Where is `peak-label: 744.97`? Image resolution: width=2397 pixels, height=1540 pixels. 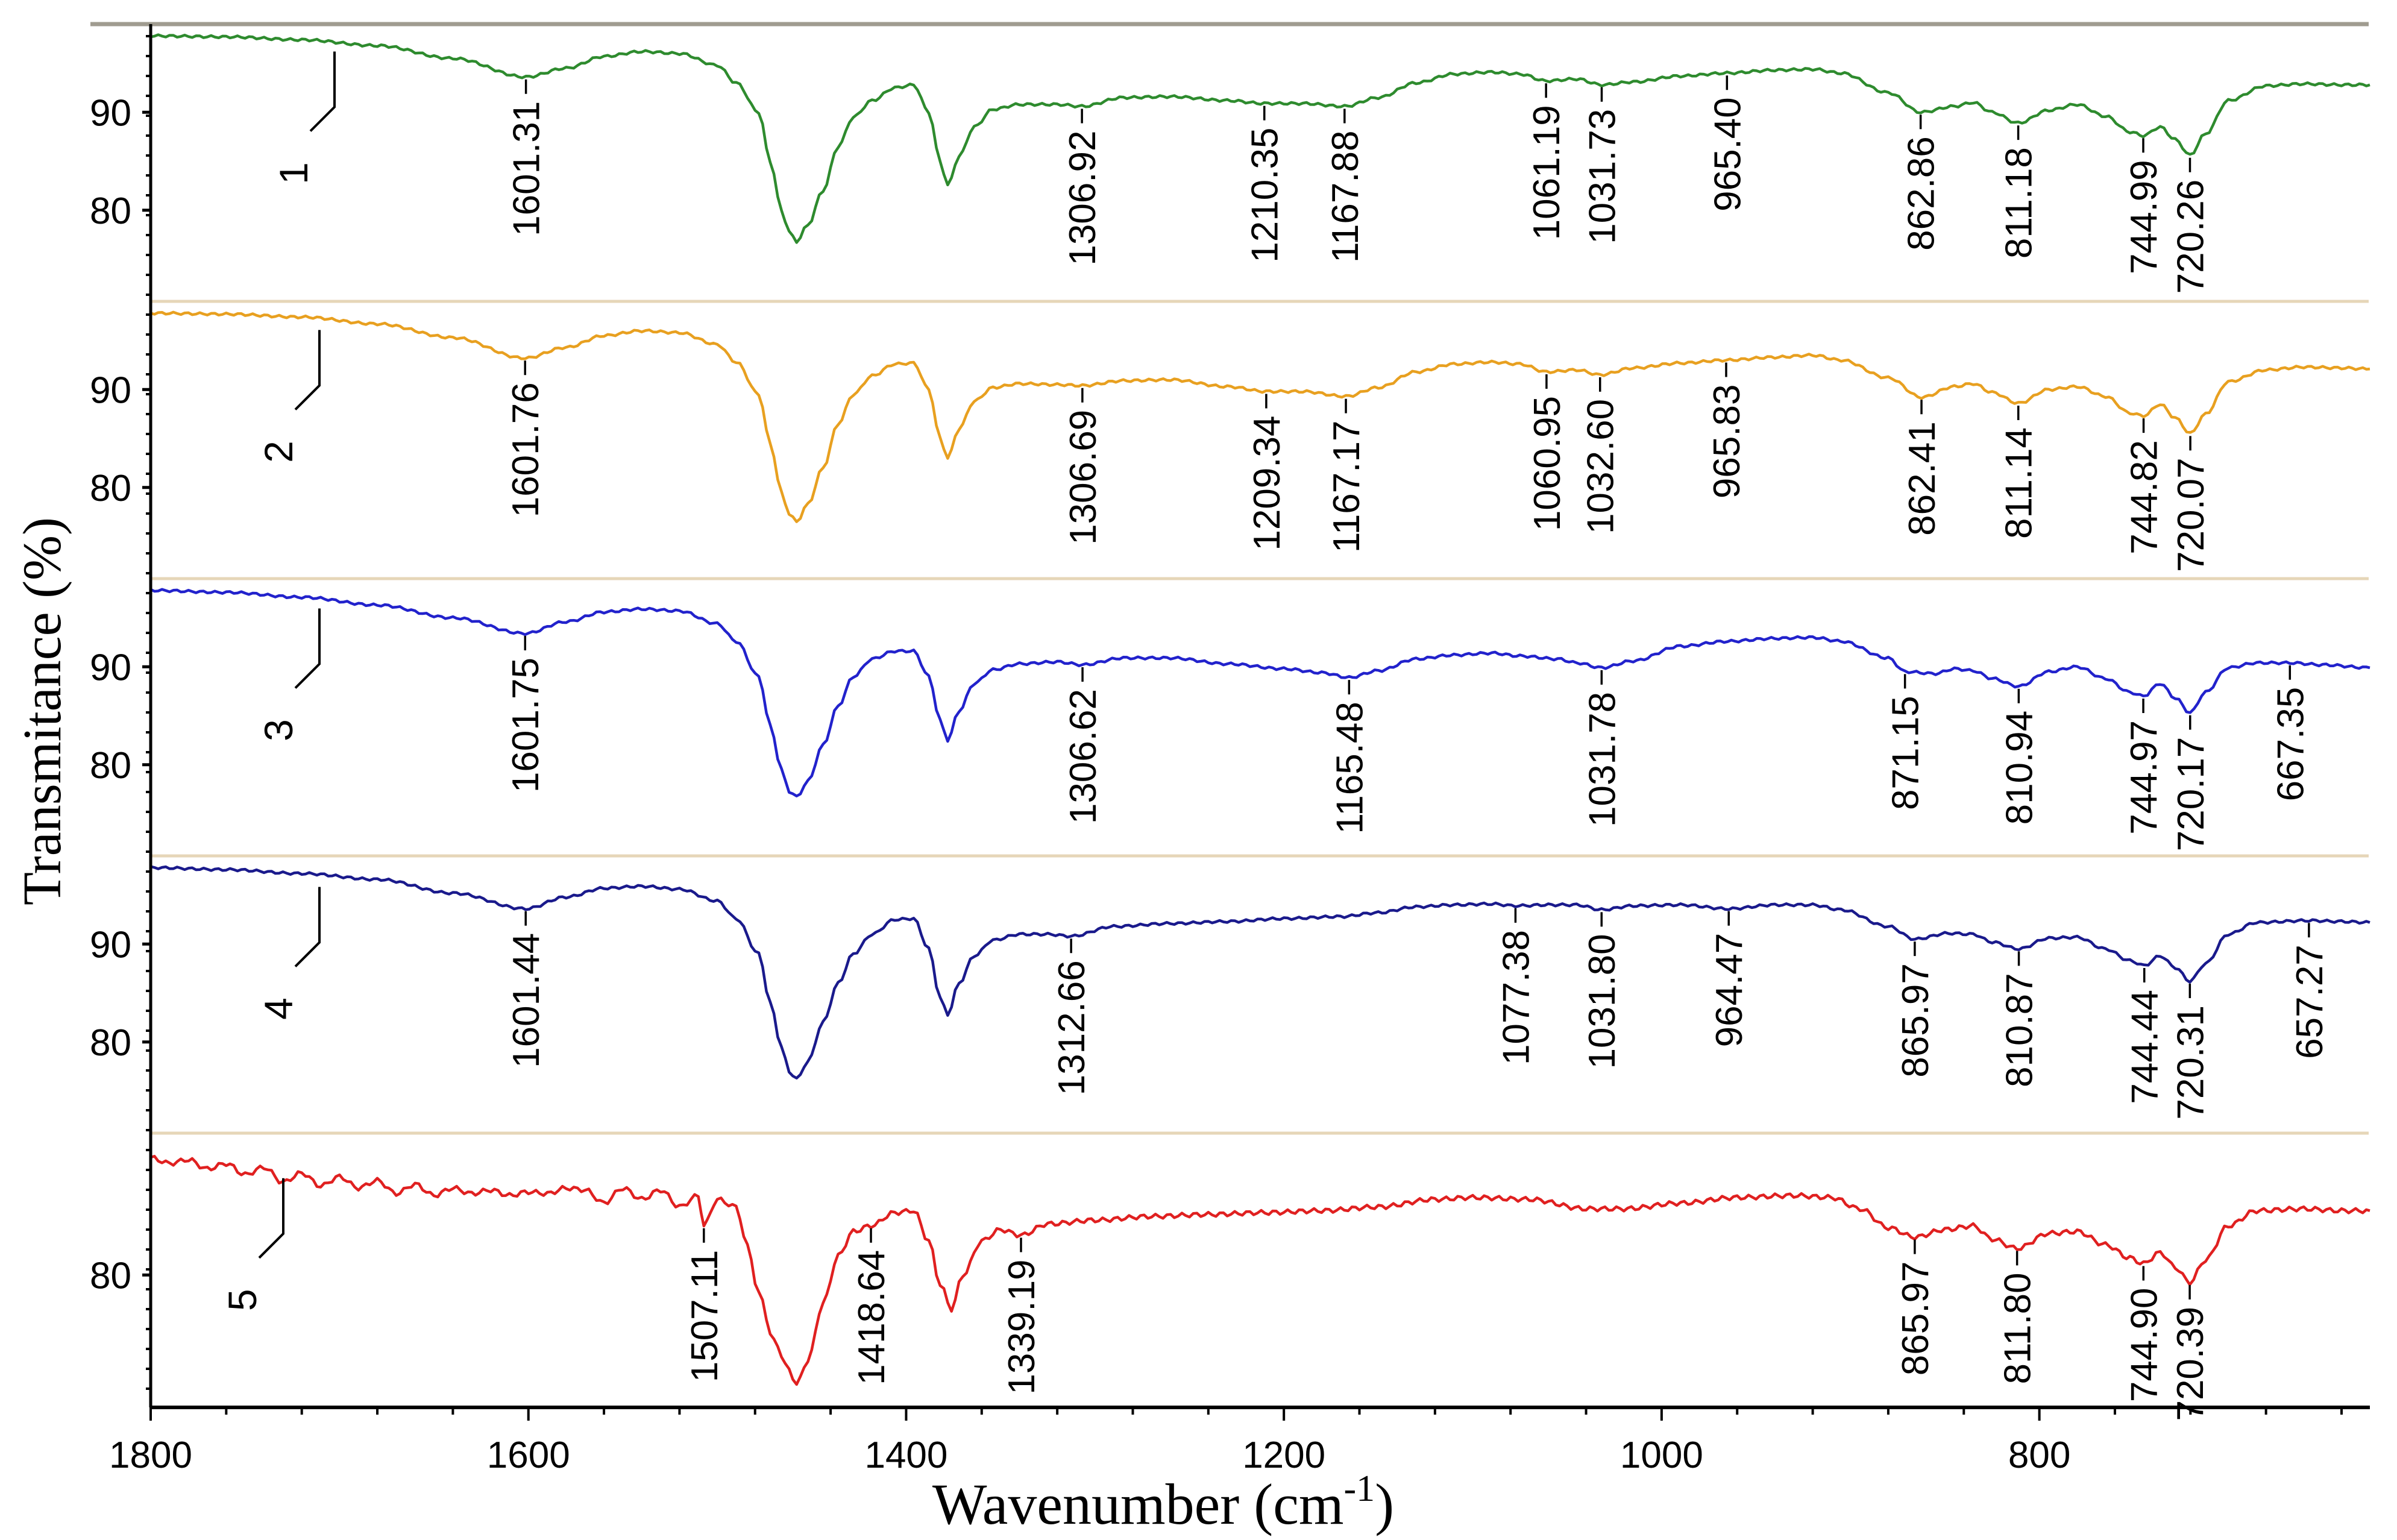
peak-label: 744.97 is located at coordinates (2144, 777).